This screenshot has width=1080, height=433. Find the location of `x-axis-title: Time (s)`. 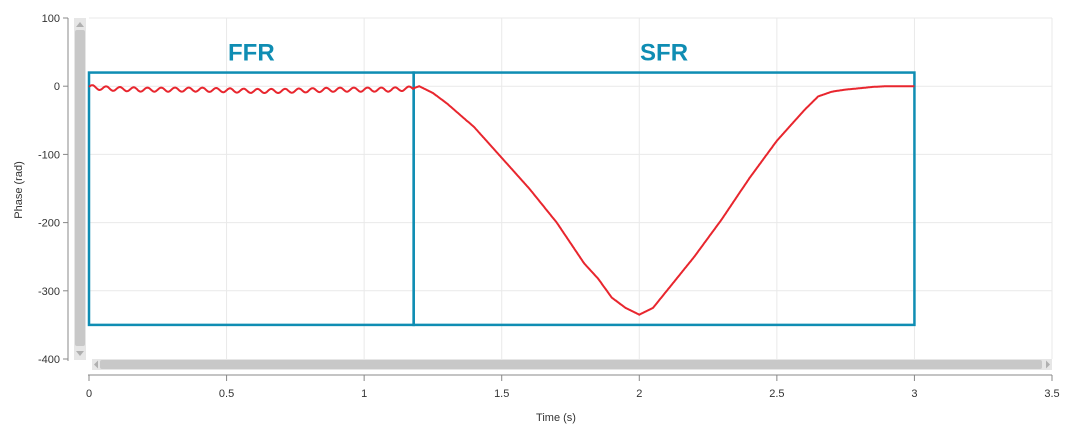

x-axis-title: Time (s) is located at coordinates (556, 418).